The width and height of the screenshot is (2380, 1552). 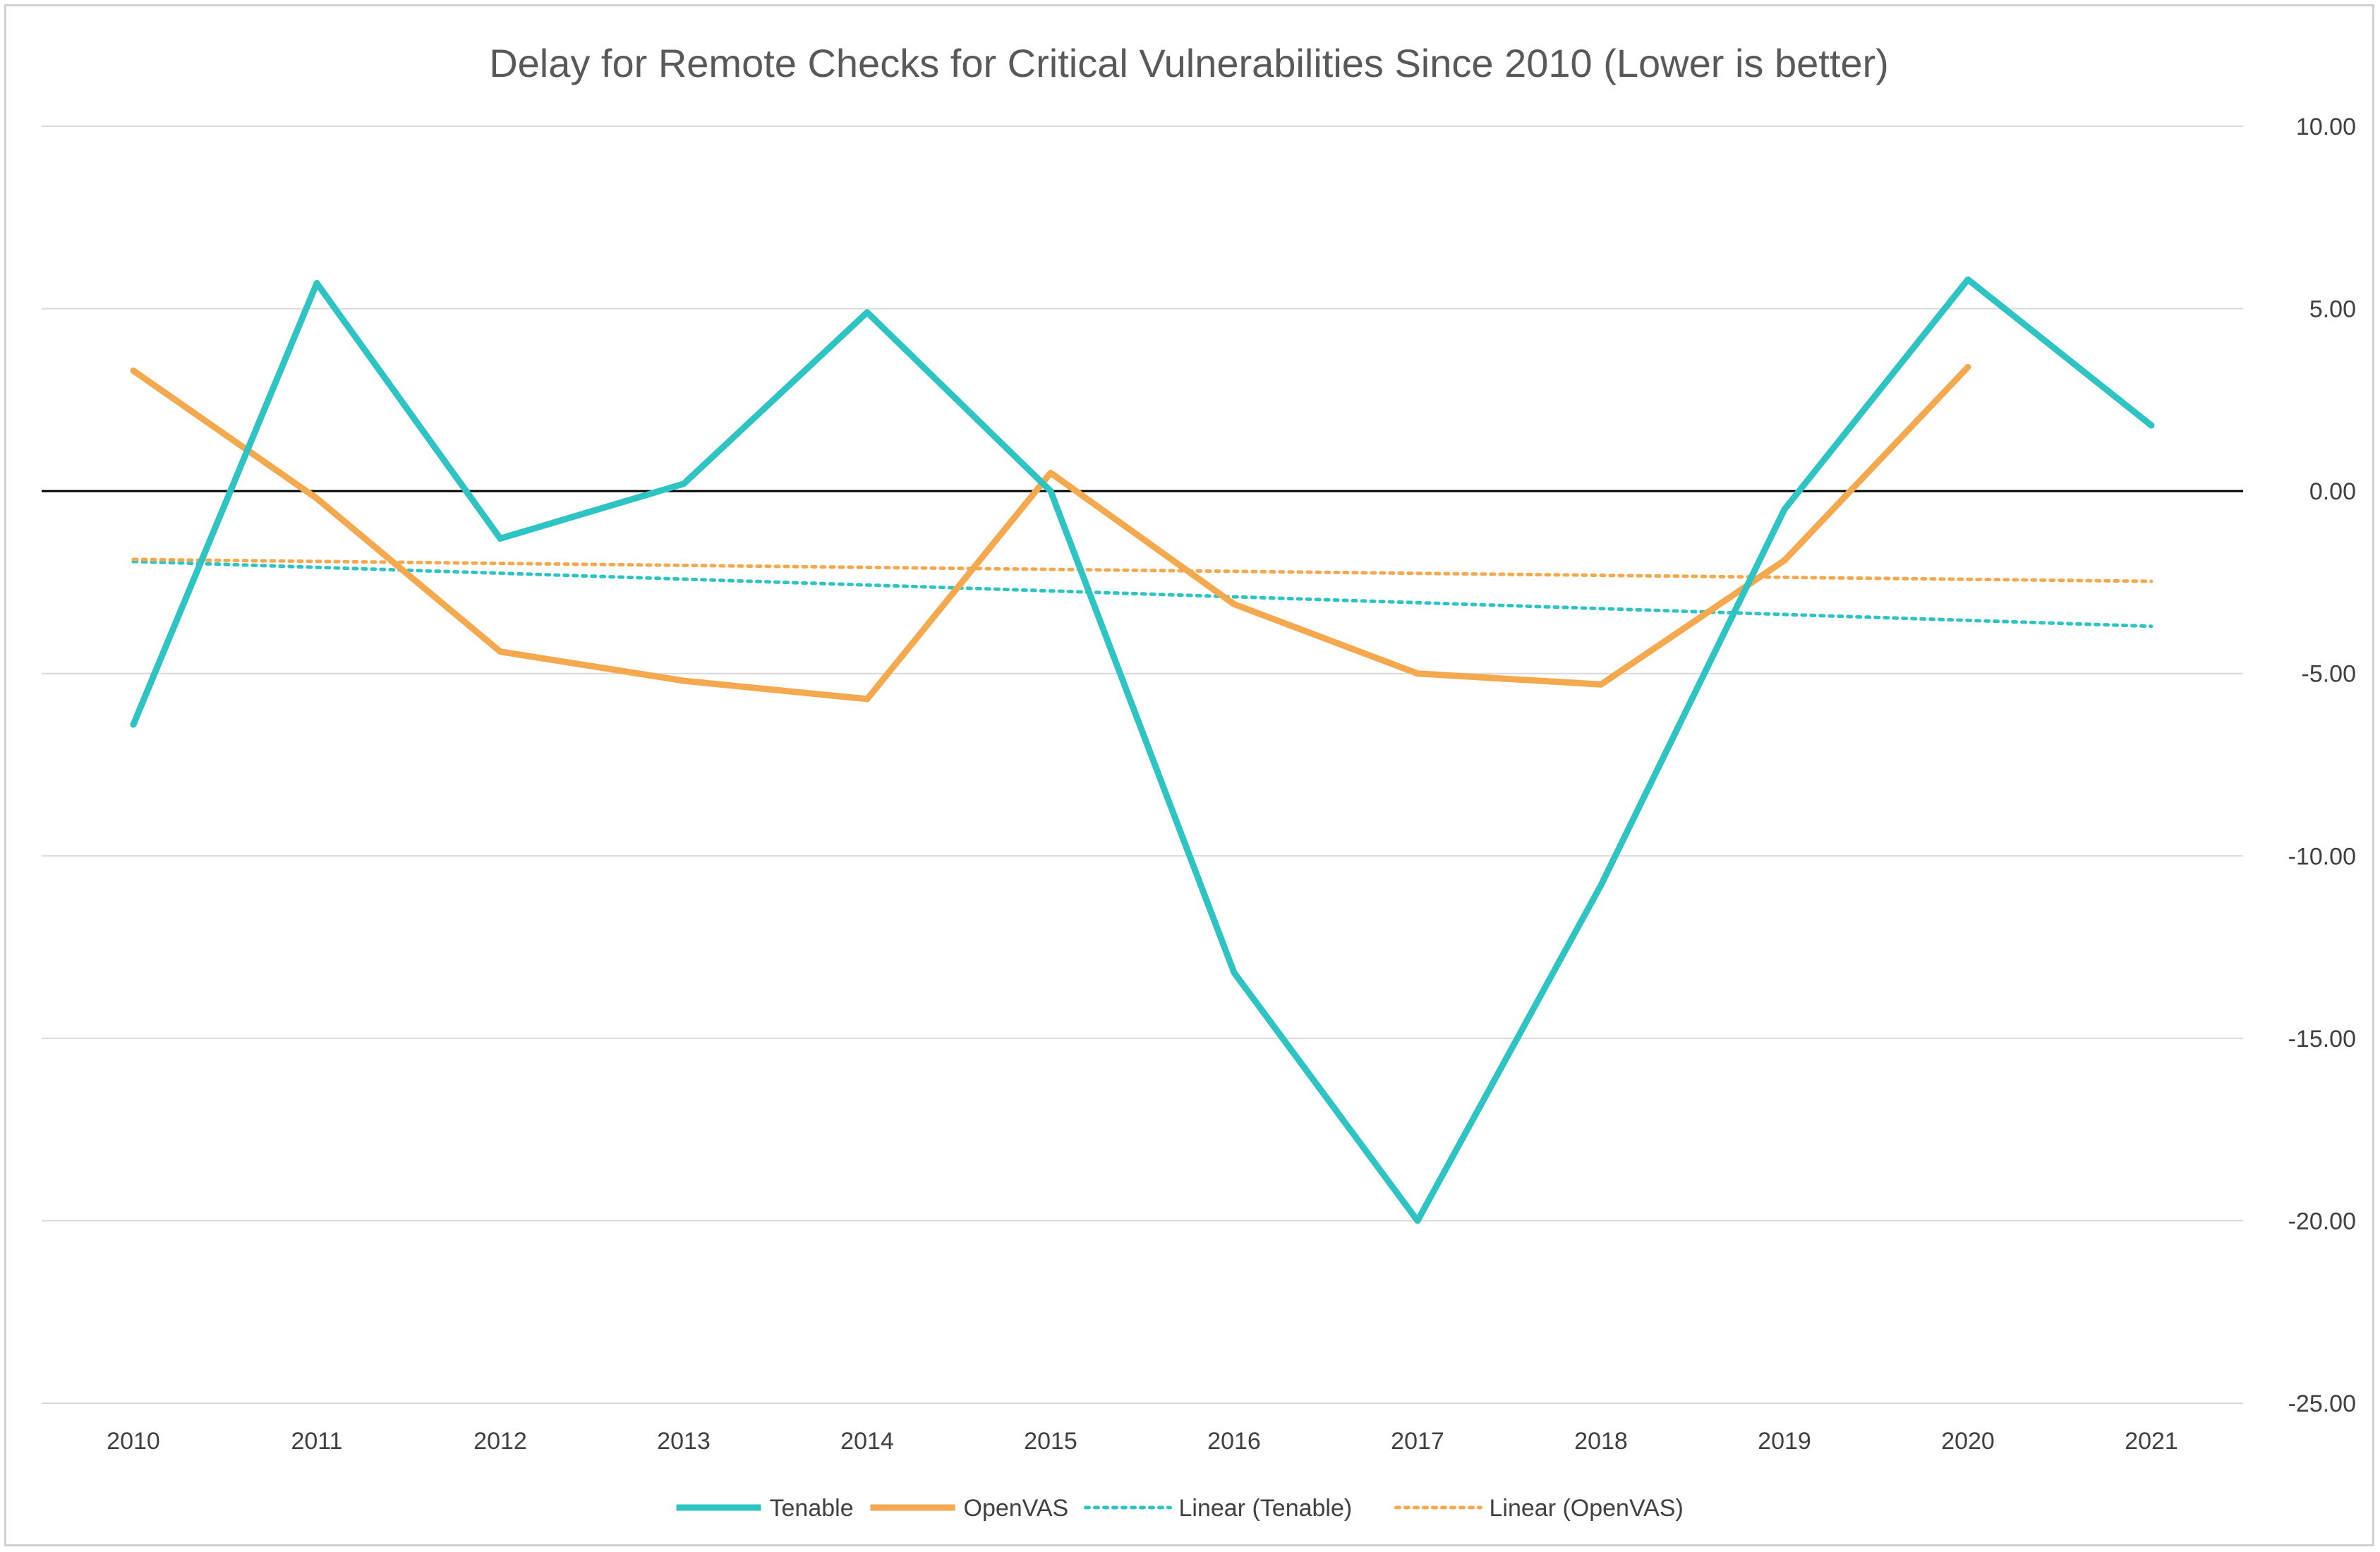 I want to click on legend-label: Tenable, so click(x=812, y=1509).